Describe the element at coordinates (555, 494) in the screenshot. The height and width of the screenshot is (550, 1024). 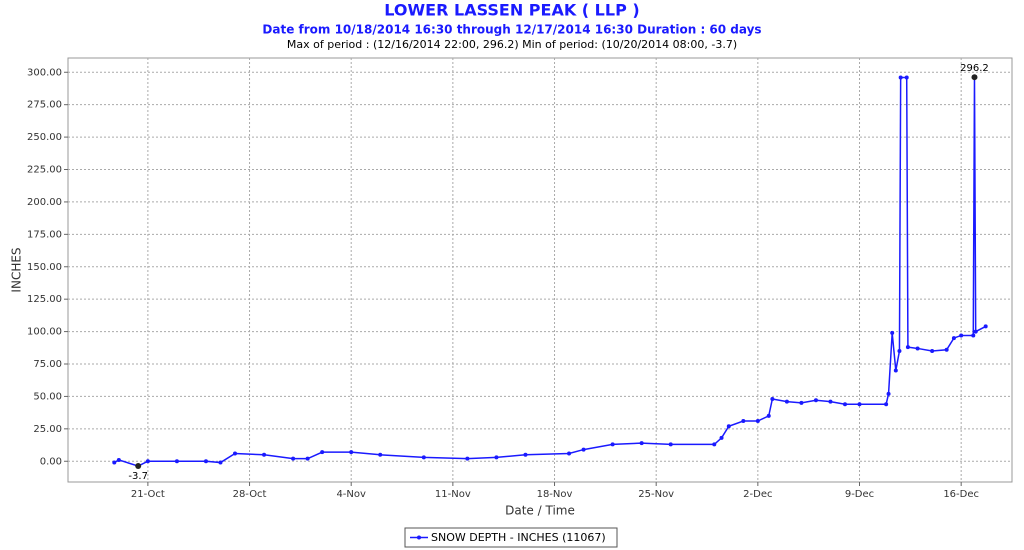
I see `x-tick-label: 18-Nov` at that location.